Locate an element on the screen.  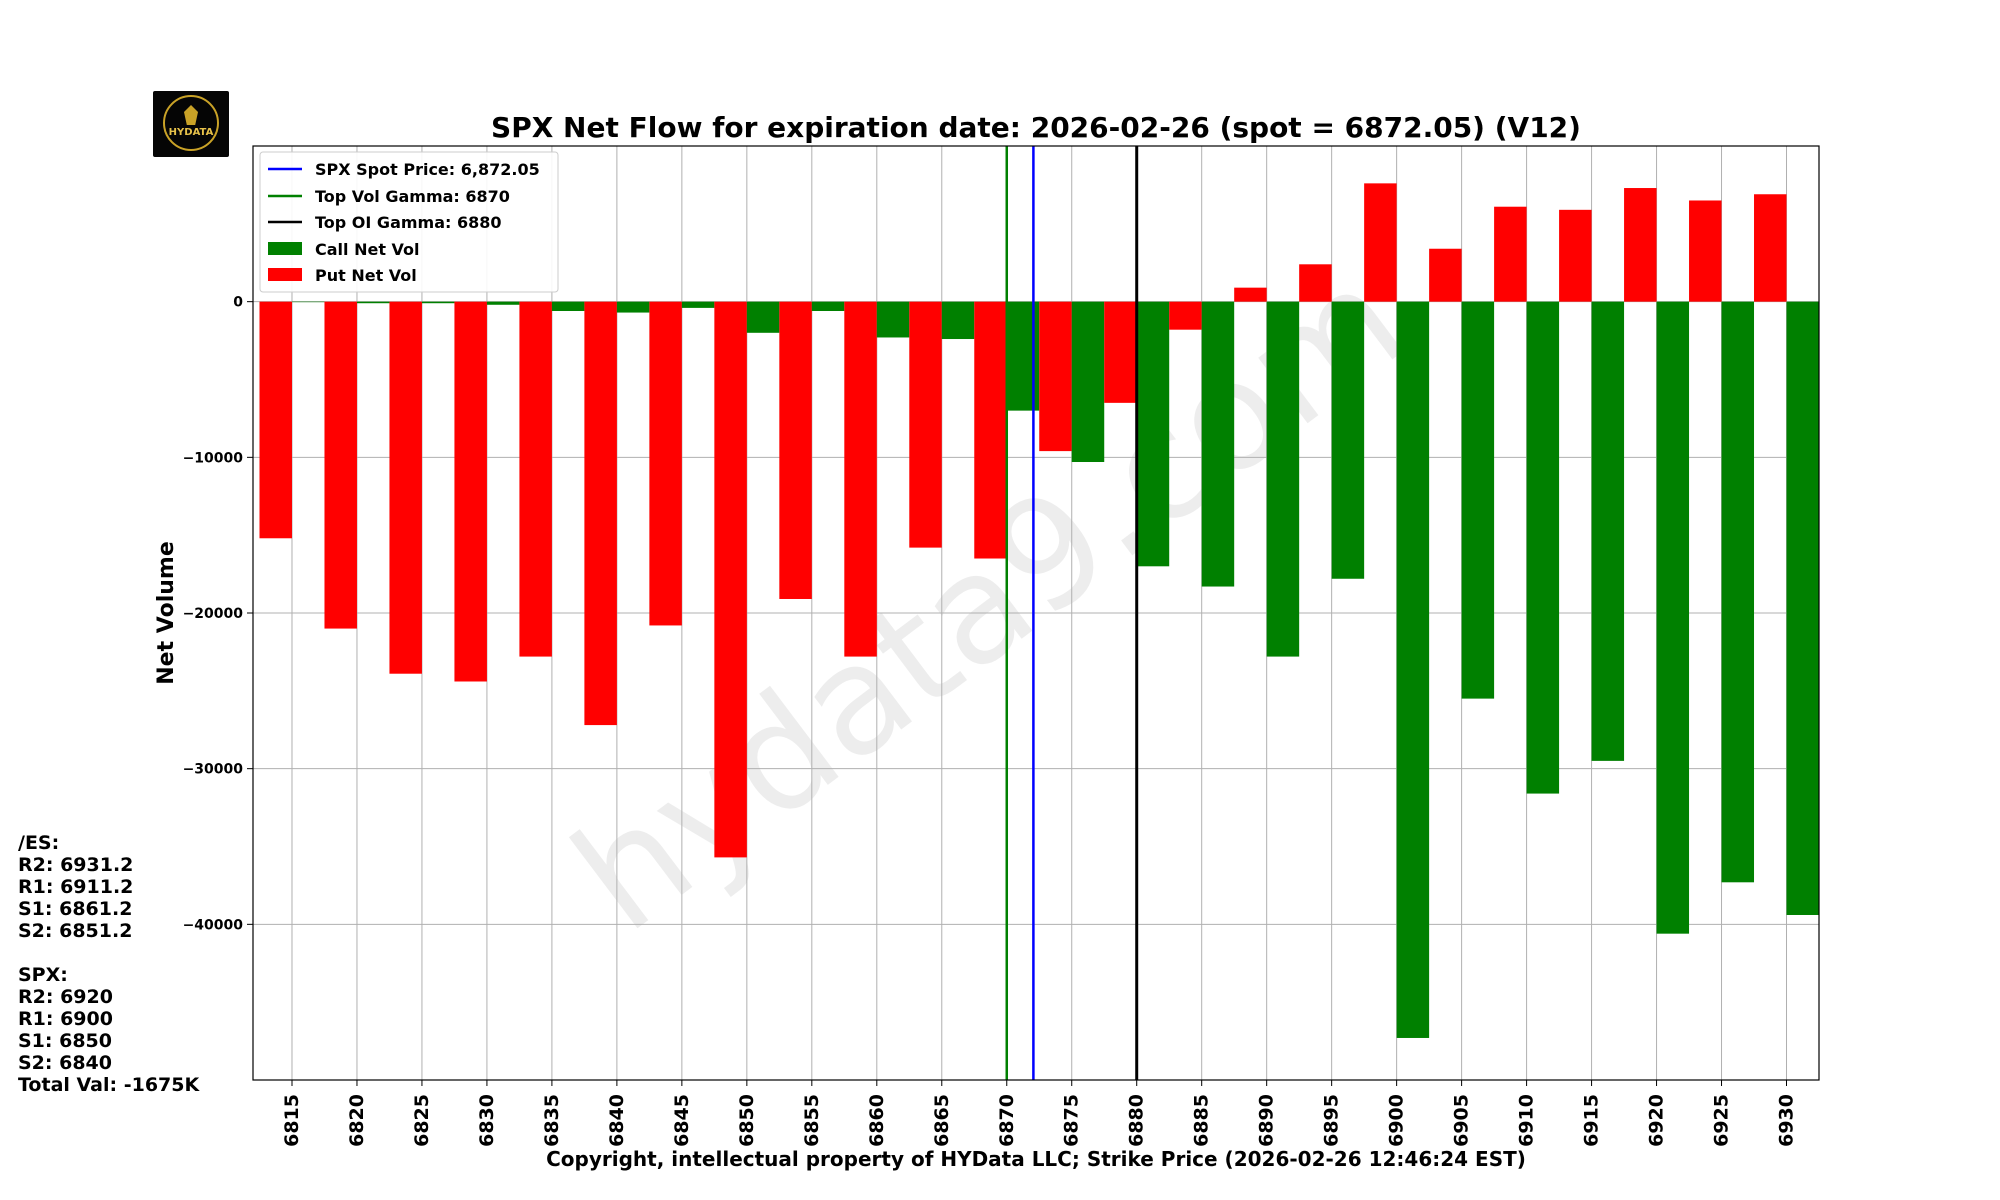
x-tick-label: 6890 is located at coordinates (1267, 1120).